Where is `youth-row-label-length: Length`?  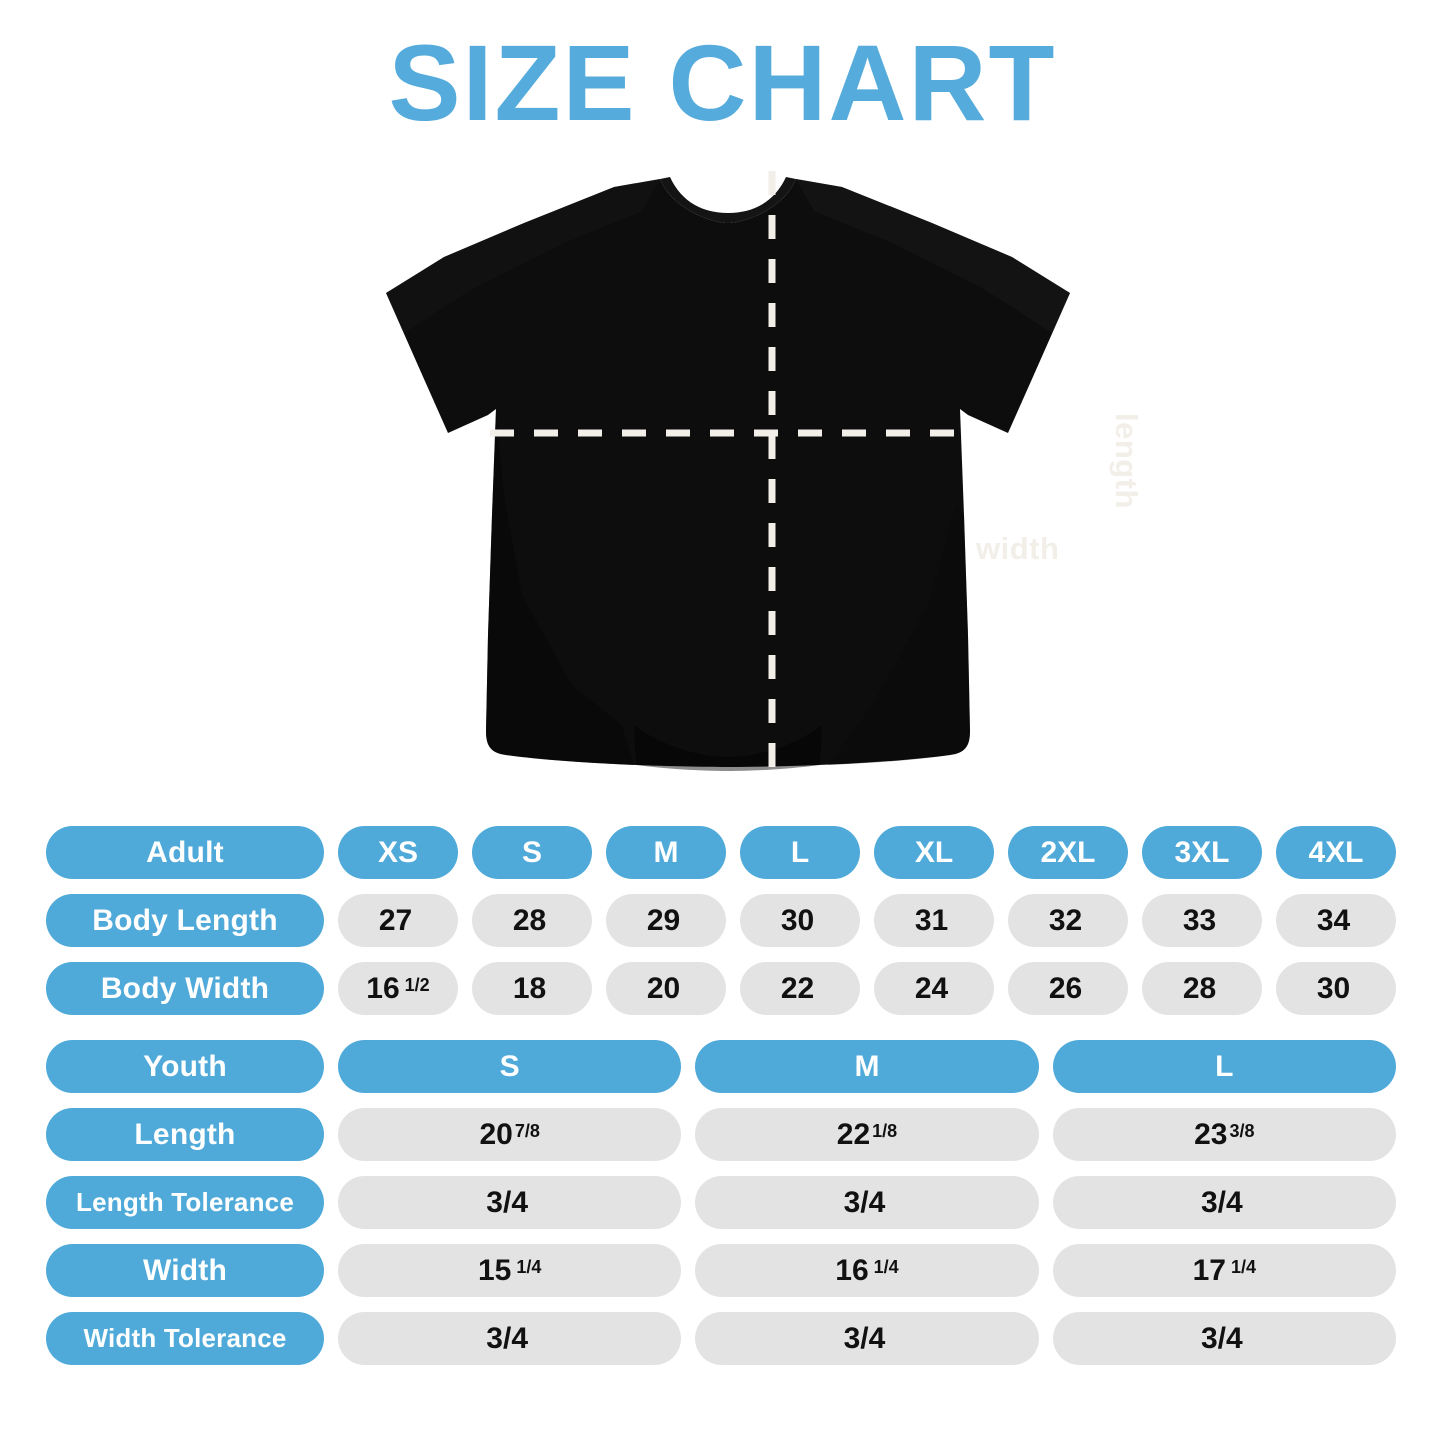 youth-row-label-length: Length is located at coordinates (185, 1134).